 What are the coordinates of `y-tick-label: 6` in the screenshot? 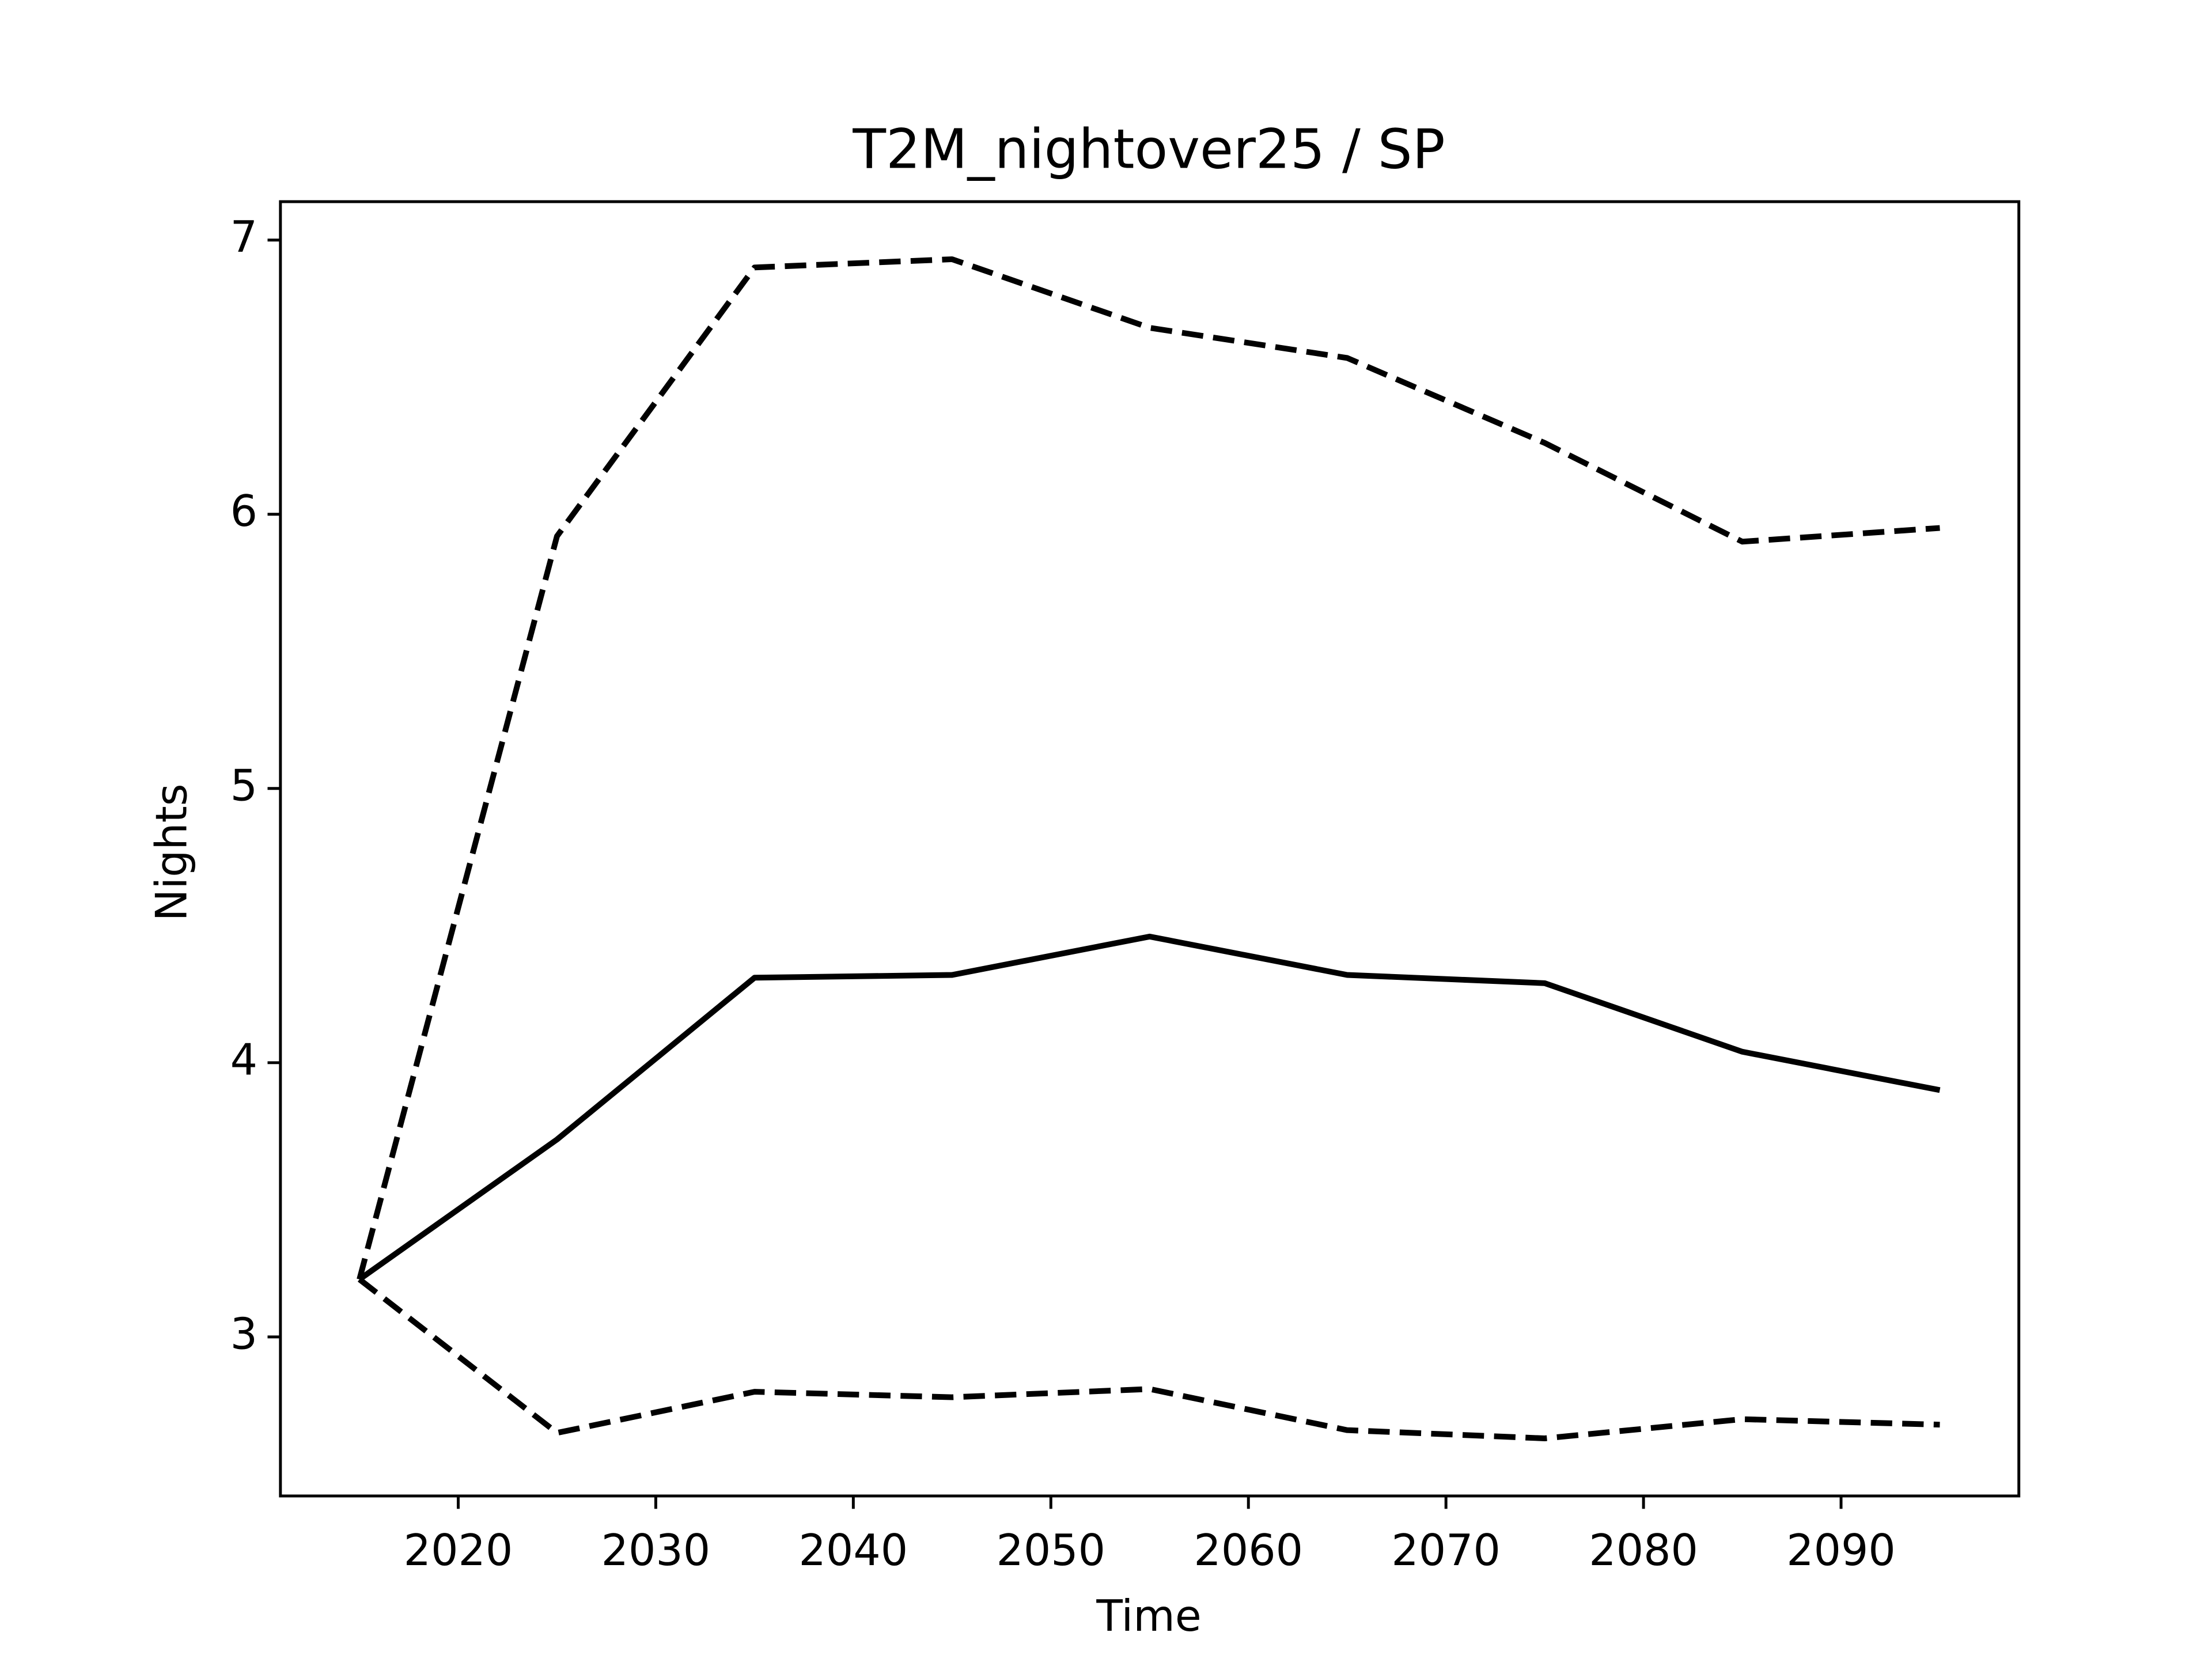 It's located at (243, 511).